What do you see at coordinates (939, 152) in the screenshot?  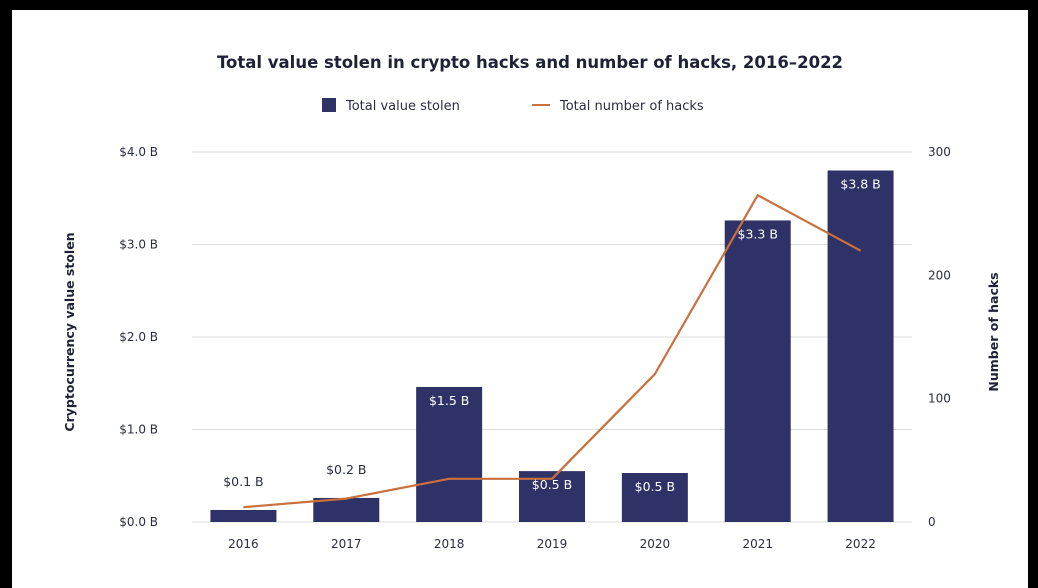 I see `y2-tick-label: 300` at bounding box center [939, 152].